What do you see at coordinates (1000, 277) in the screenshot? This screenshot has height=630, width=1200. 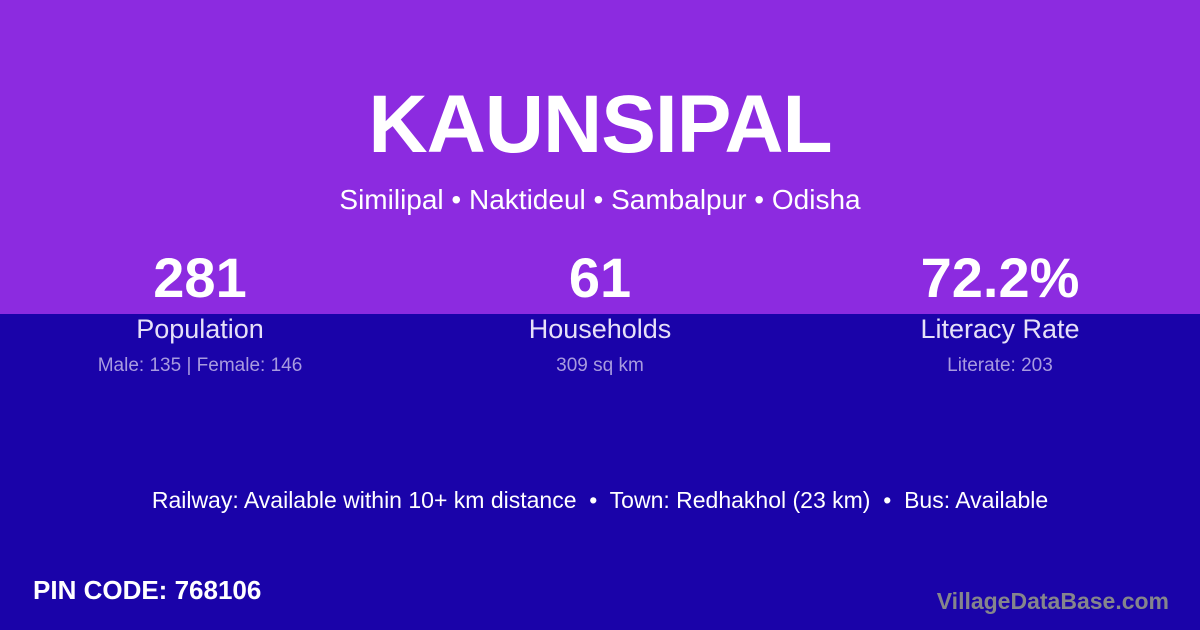 I see `literacy-value: 72.2%` at bounding box center [1000, 277].